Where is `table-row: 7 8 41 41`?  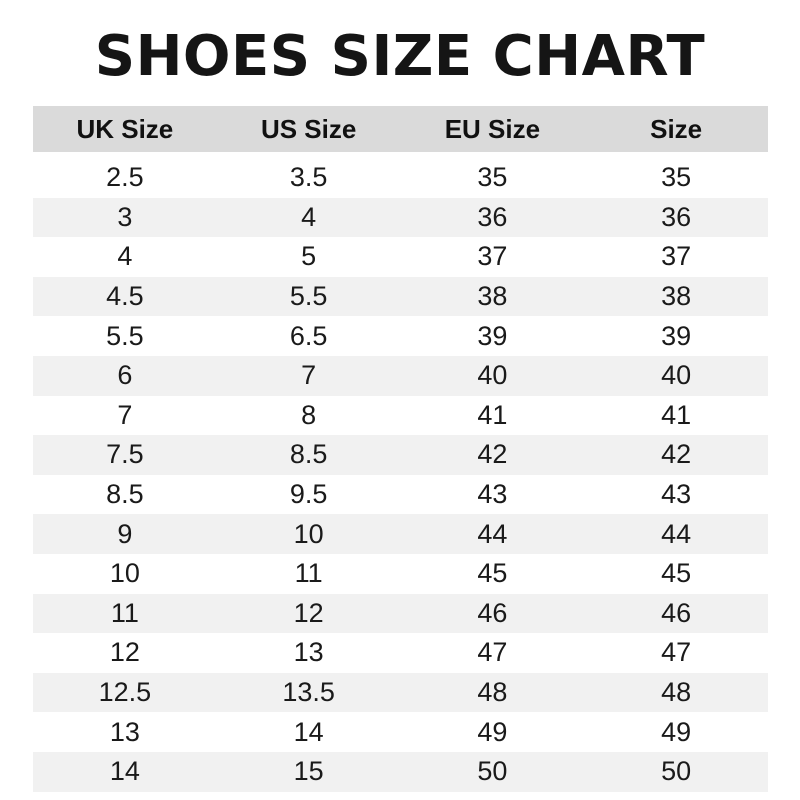
table-row: 7 8 41 41 is located at coordinates (400, 416).